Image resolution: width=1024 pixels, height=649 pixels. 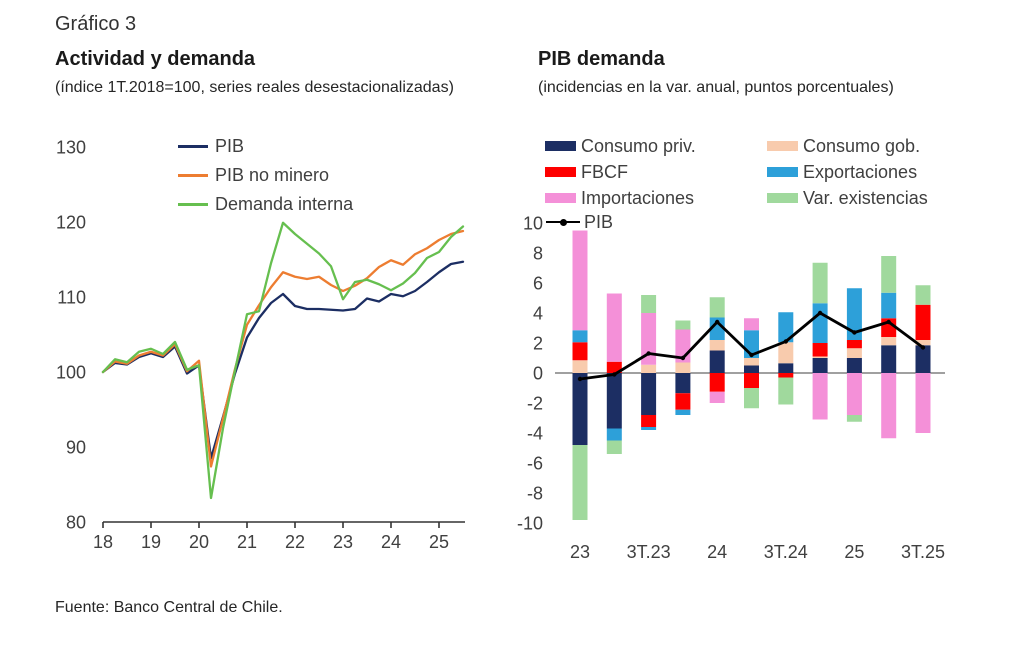 I want to click on exportaciones-swatch, so click(x=782, y=172).